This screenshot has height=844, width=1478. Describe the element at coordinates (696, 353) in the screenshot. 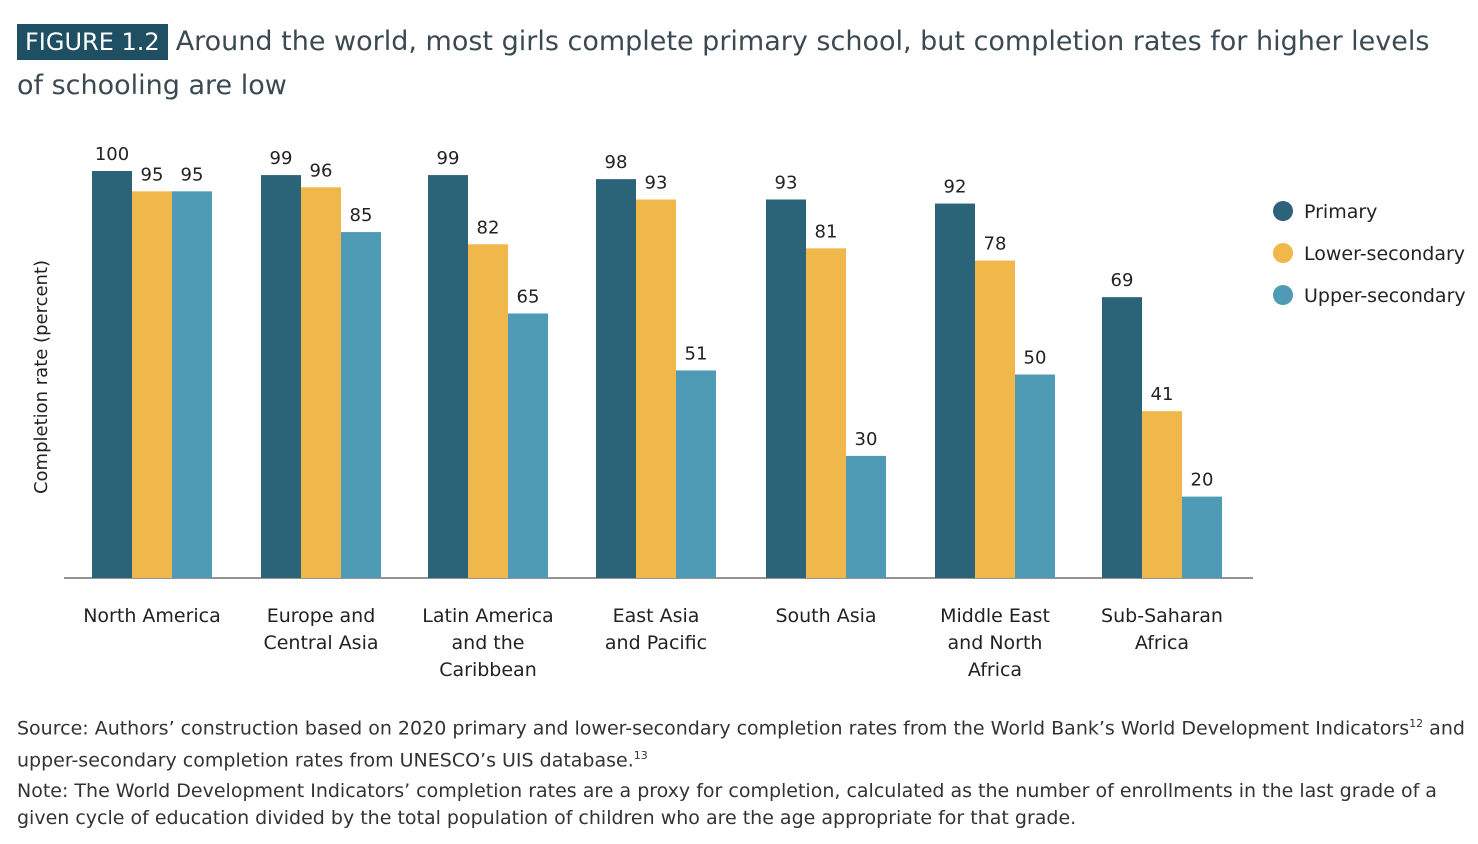

I see `data-label-upper-secondary: 51` at that location.